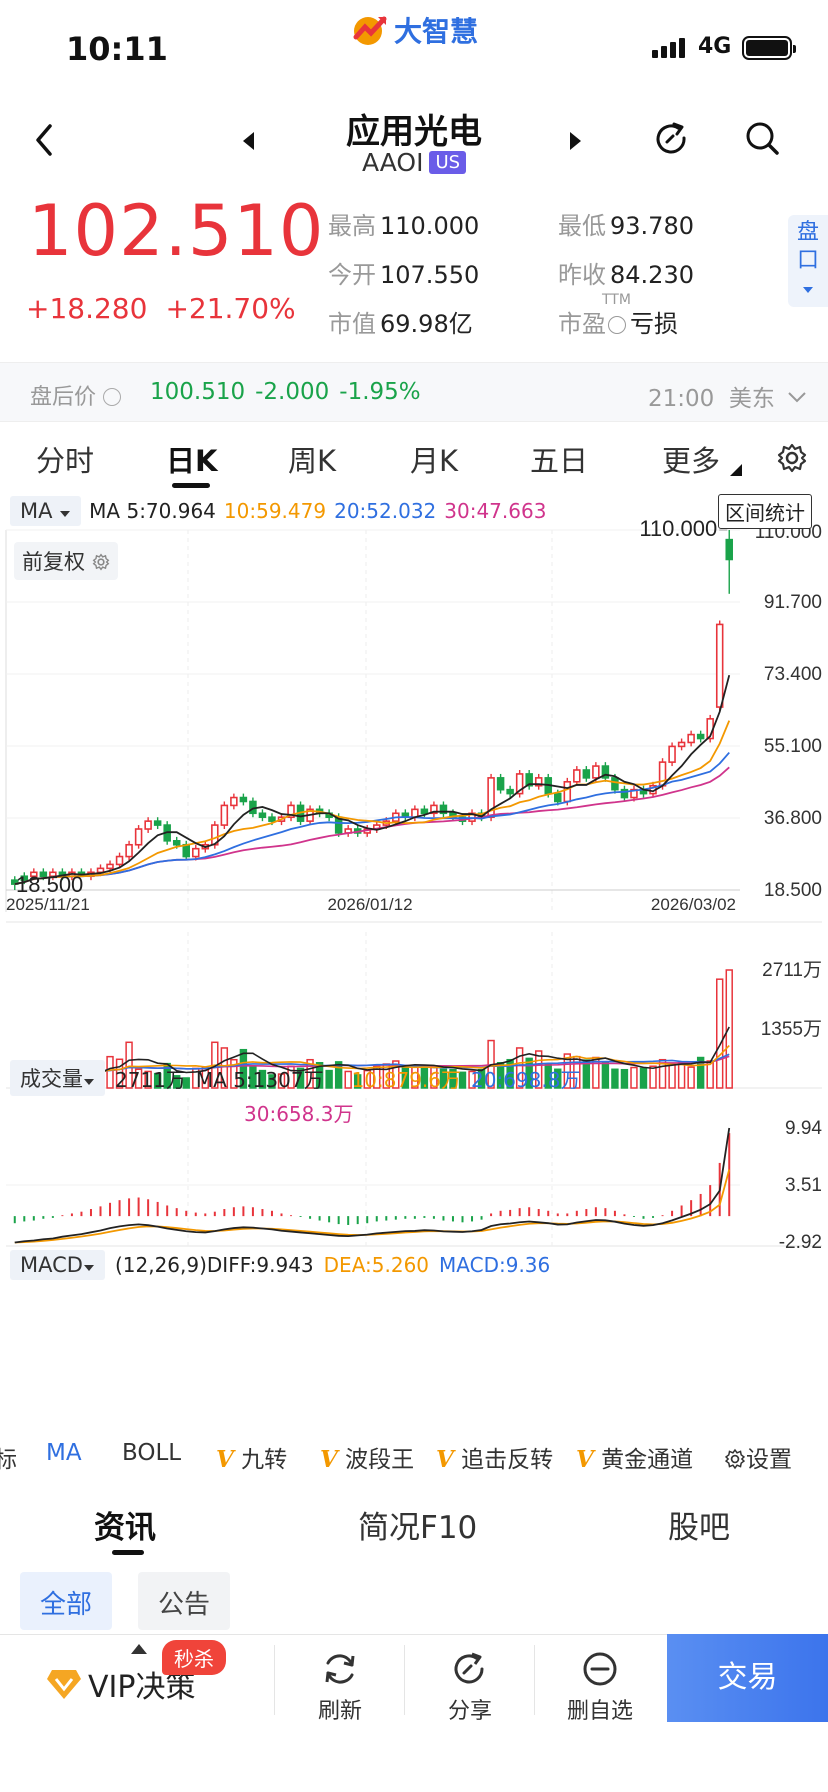 Image resolution: width=828 pixels, height=1792 pixels. I want to click on tab-daily-k: 日K, so click(192, 461).